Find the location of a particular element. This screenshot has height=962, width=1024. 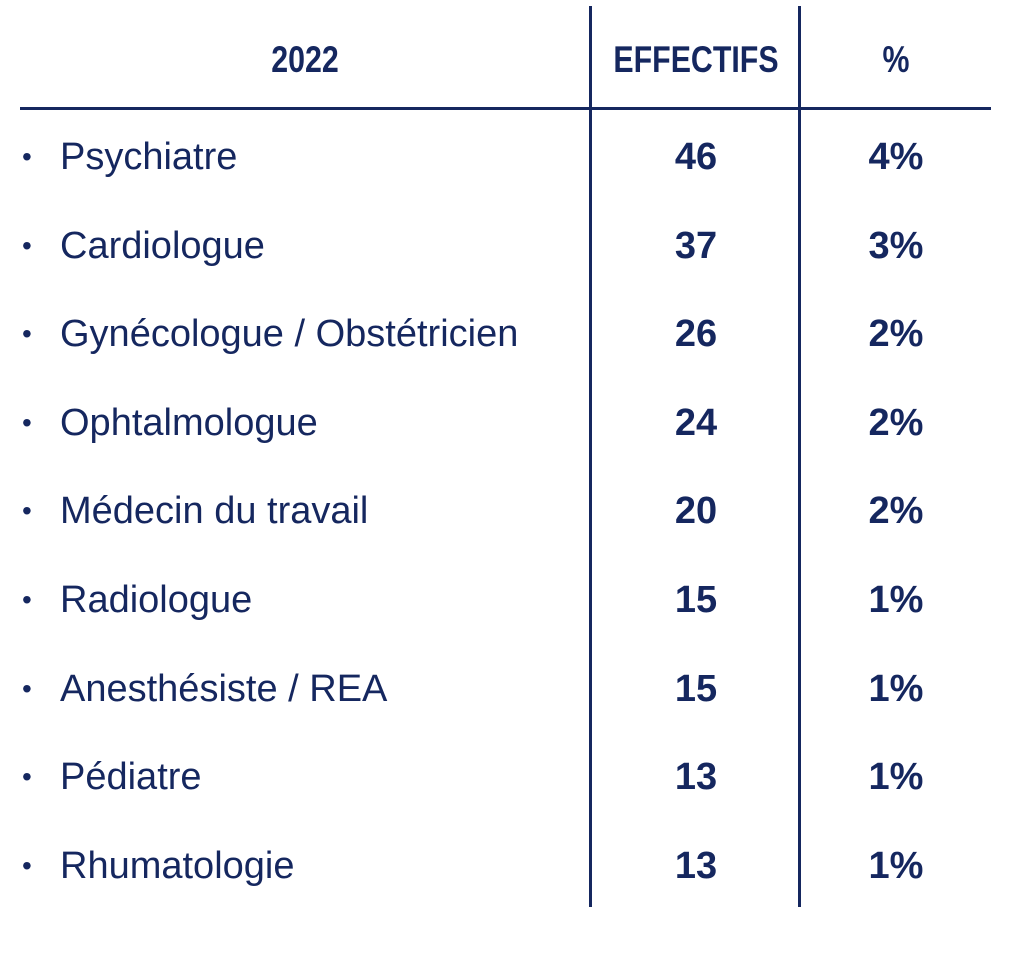

header-year: 2022 is located at coordinates (305, 59).